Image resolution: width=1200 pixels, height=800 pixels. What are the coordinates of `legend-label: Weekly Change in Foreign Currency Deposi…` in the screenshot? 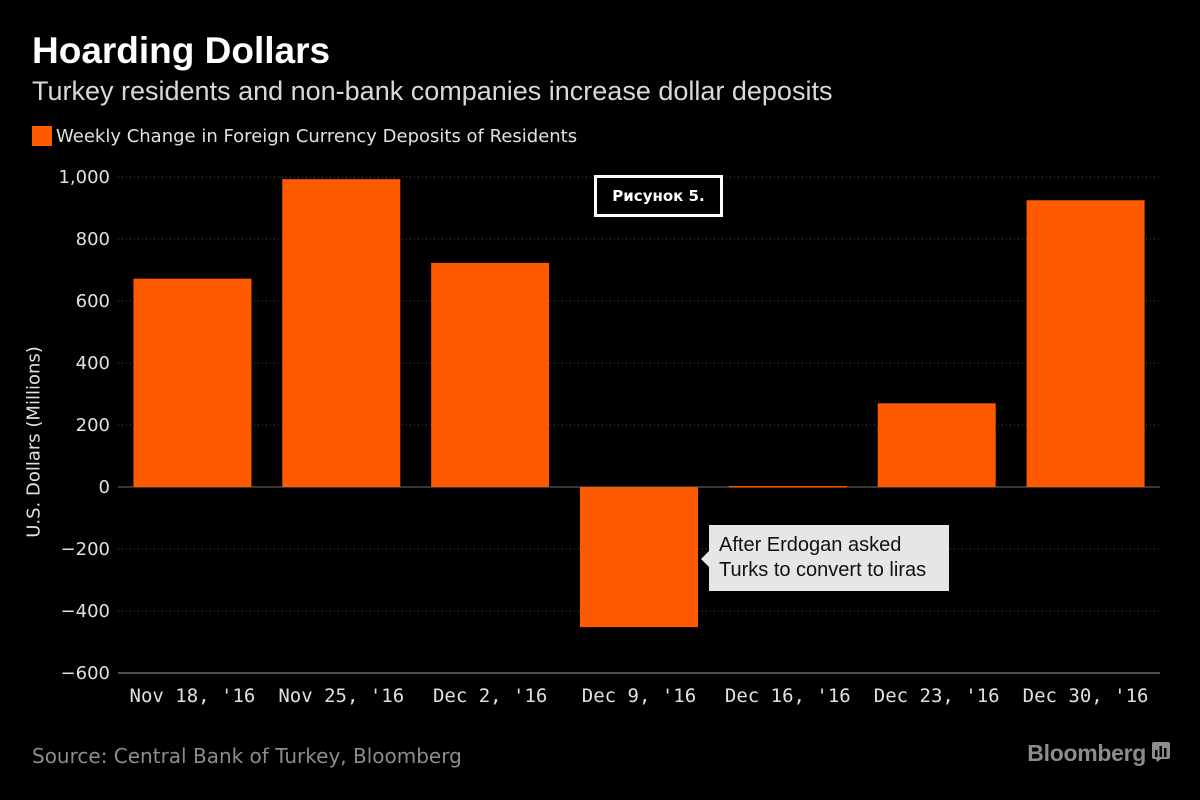 It's located at (317, 136).